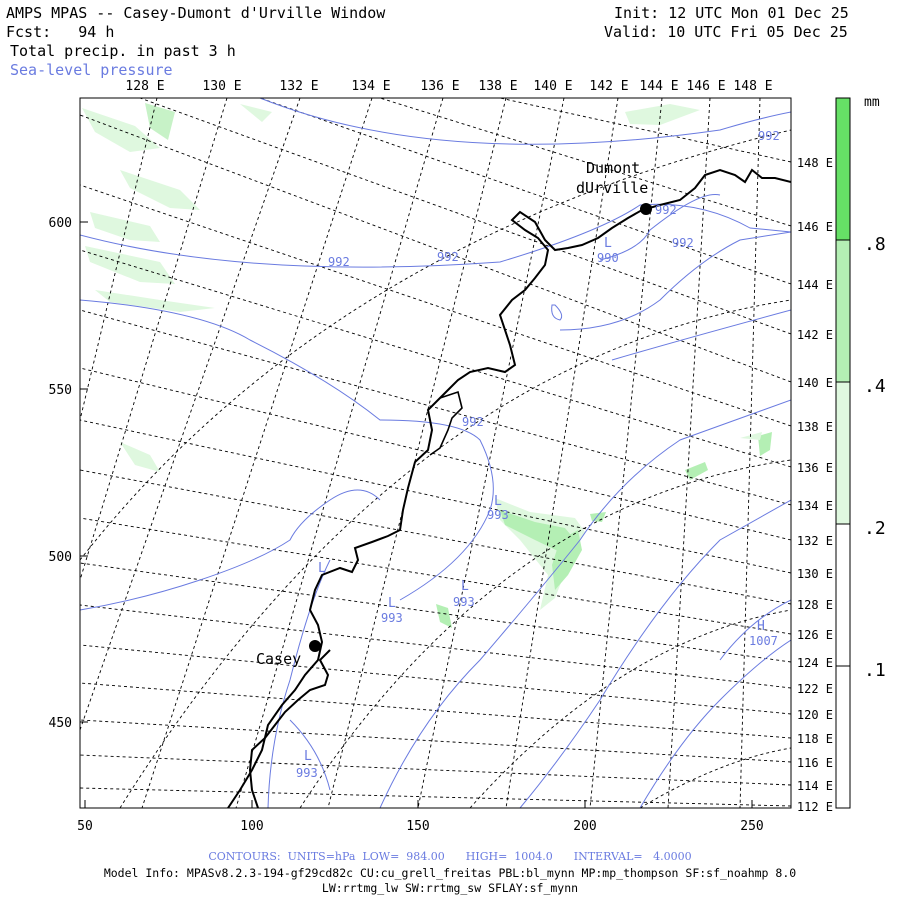  What do you see at coordinates (875, 670) in the screenshot?
I see `legend-level: .1` at bounding box center [875, 670].